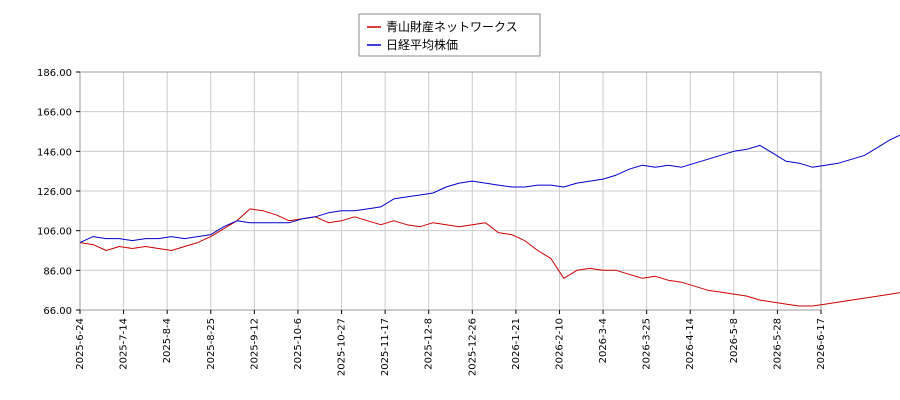 The image size is (900, 400). I want to click on legend-label-series-1: 青山財産ネットワークス, so click(452, 26).